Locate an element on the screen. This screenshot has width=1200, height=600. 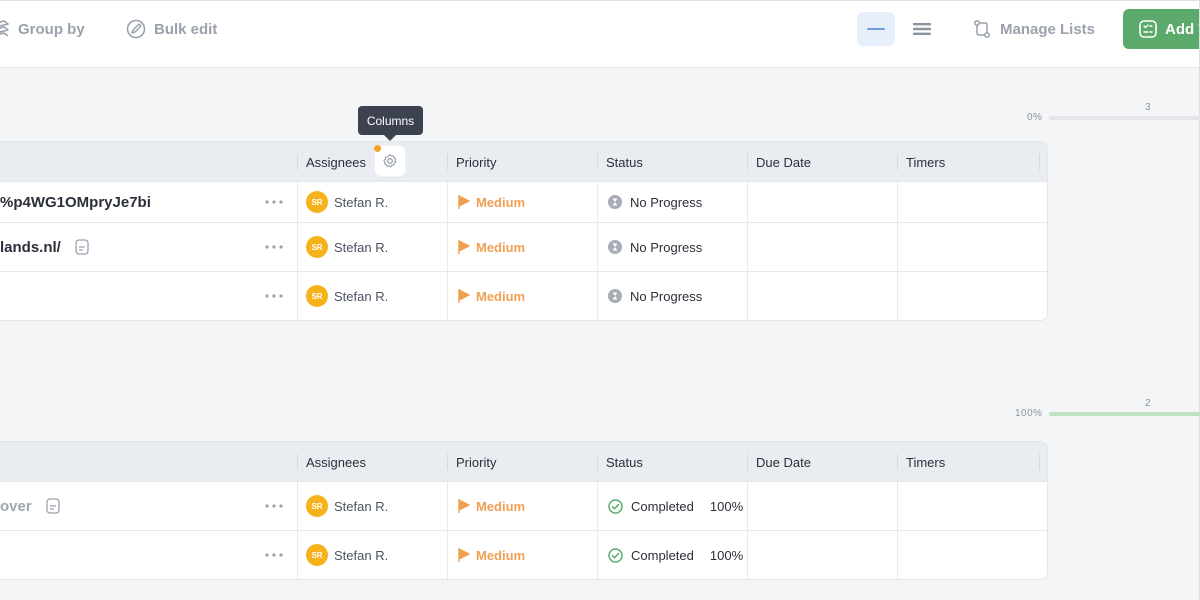
add-task-label: Add T is located at coordinates (1182, 29).